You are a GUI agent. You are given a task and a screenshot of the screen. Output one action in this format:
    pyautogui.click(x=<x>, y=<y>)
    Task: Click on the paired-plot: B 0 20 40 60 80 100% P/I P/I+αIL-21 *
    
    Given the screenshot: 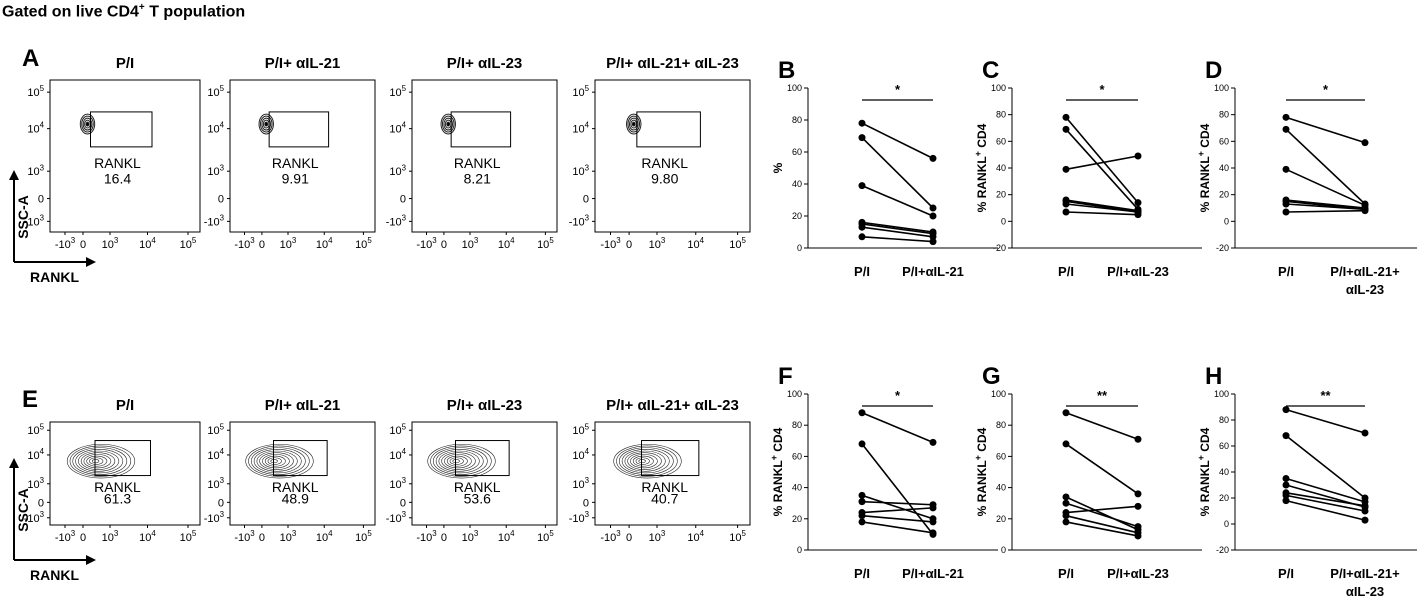 What is the action you would take?
    pyautogui.click(x=884, y=168)
    